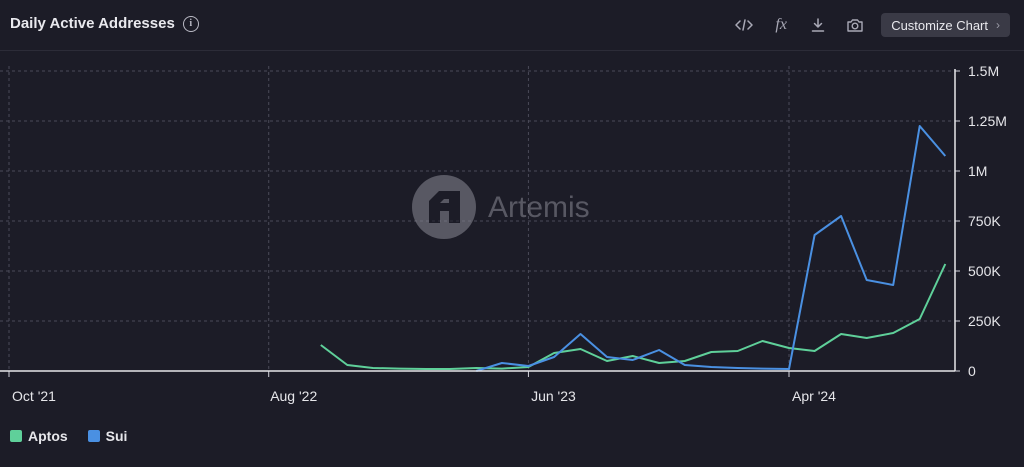 This screenshot has height=467, width=1024. What do you see at coordinates (116, 436) in the screenshot?
I see `legend-label-sui: Sui` at bounding box center [116, 436].